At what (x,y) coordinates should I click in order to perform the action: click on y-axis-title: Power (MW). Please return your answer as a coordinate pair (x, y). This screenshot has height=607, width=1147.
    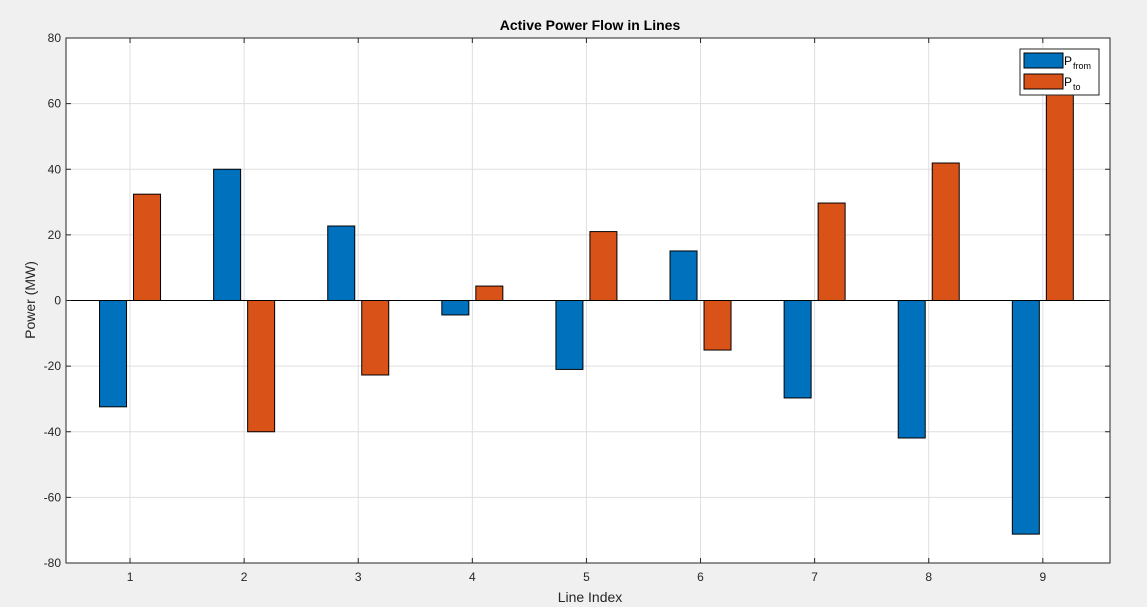
    Looking at the image, I should click on (30, 300).